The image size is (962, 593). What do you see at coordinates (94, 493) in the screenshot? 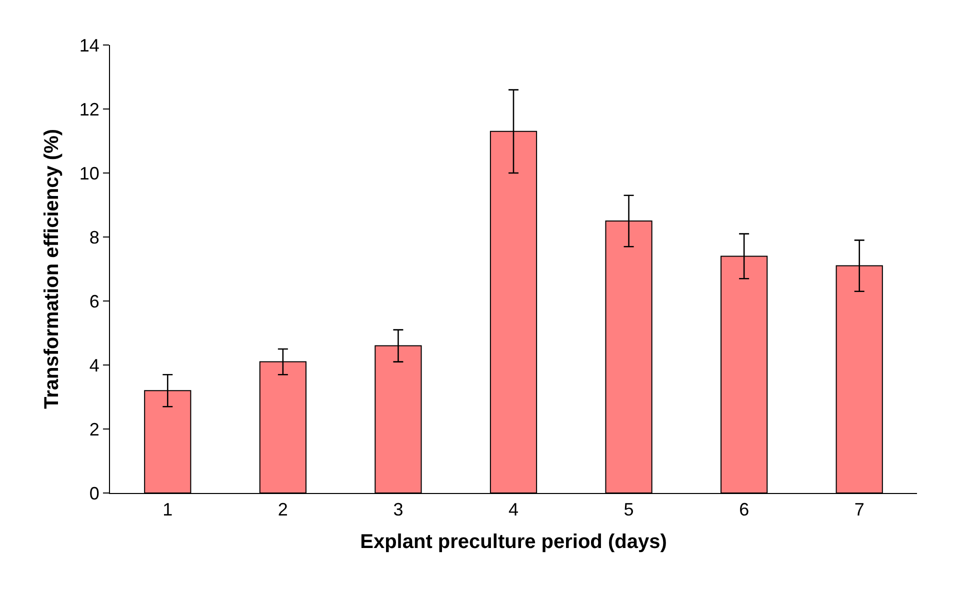
I see `y-tick-label: 0` at bounding box center [94, 493].